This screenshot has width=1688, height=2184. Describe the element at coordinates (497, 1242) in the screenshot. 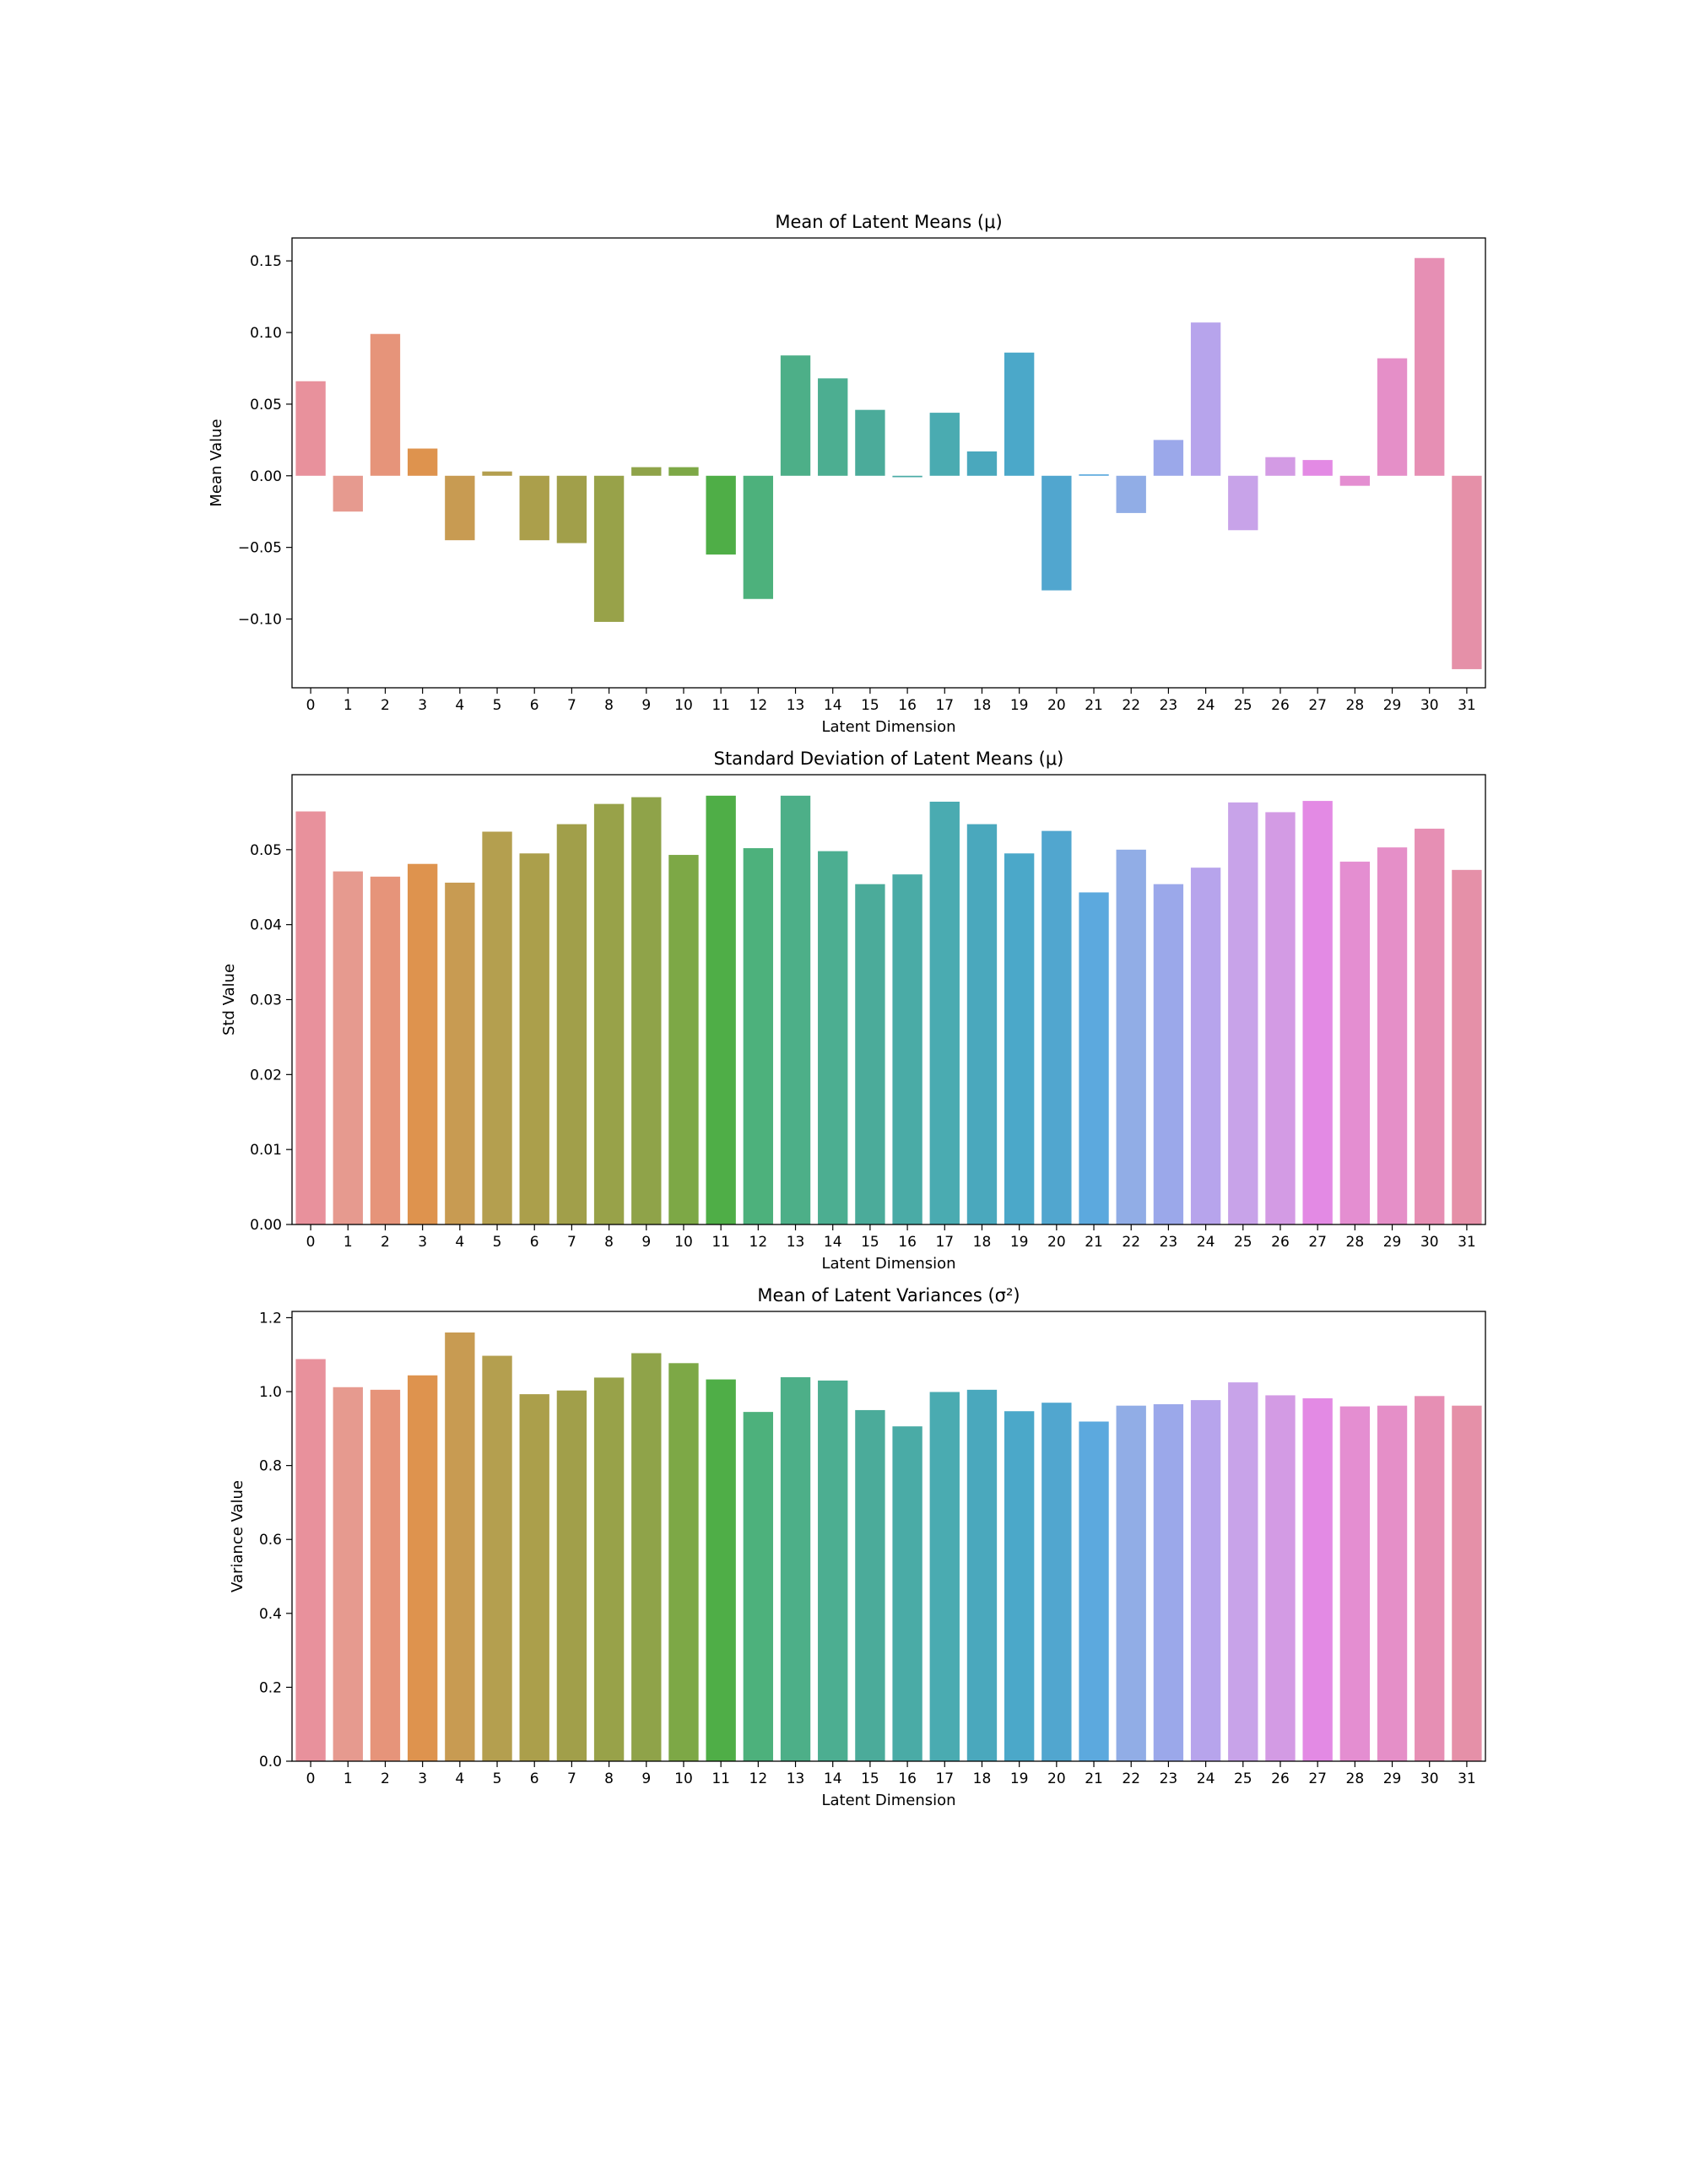

I see `std-xtick-label: 5` at that location.